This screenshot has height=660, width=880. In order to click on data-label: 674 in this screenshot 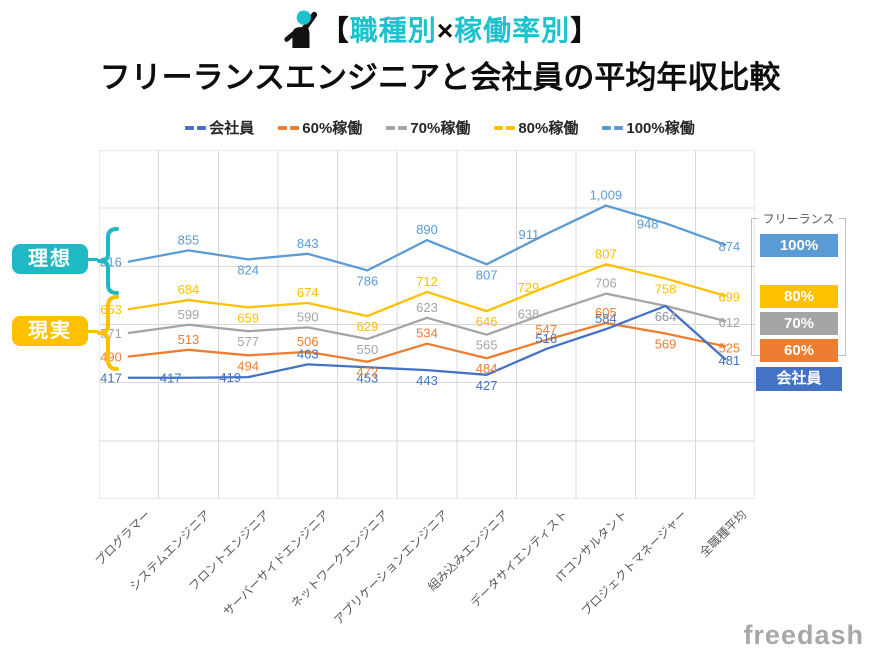, I will do `click(308, 292)`.